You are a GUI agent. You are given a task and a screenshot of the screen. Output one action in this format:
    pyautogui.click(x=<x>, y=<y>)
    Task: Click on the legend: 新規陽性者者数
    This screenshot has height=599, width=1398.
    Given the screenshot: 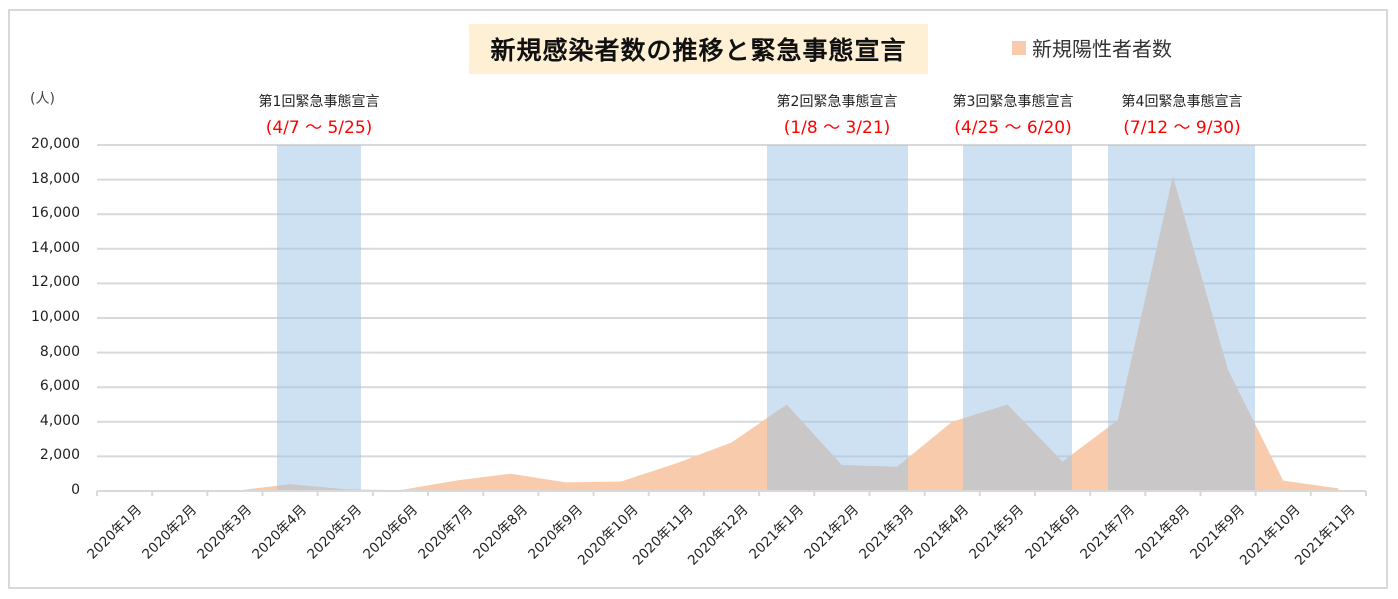 What is the action you would take?
    pyautogui.click(x=1092, y=47)
    